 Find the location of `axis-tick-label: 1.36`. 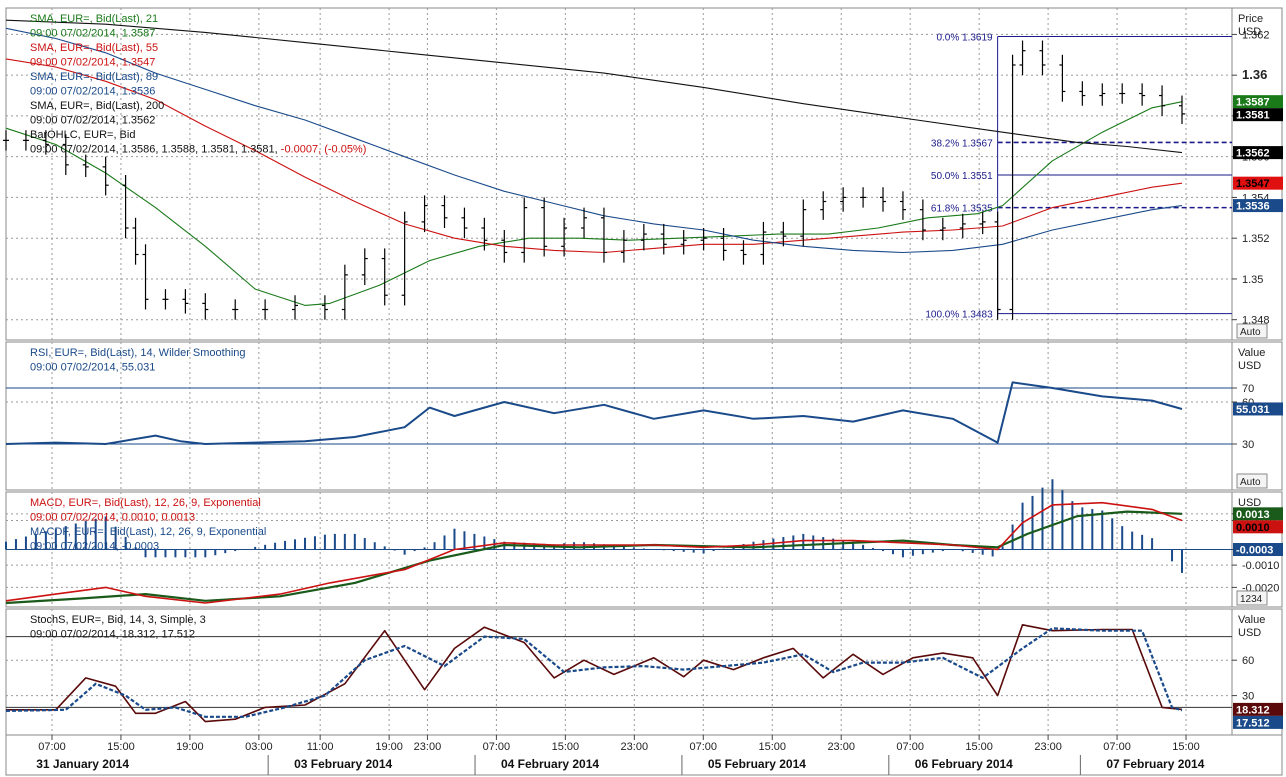

axis-tick-label: 1.36 is located at coordinates (1254, 74).